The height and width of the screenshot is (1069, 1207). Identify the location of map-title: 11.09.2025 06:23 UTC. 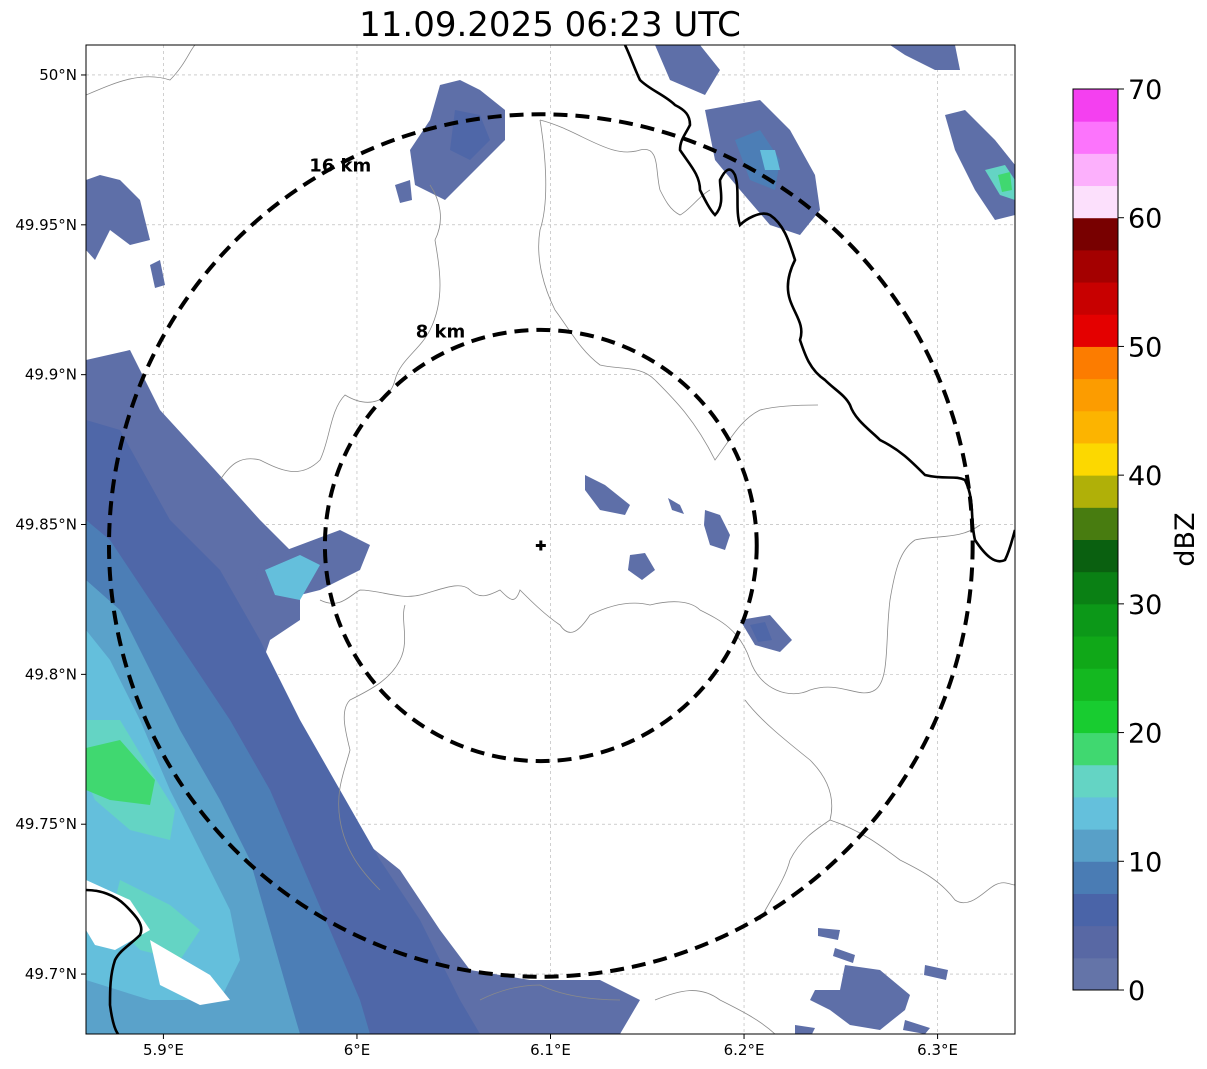
(550, 25).